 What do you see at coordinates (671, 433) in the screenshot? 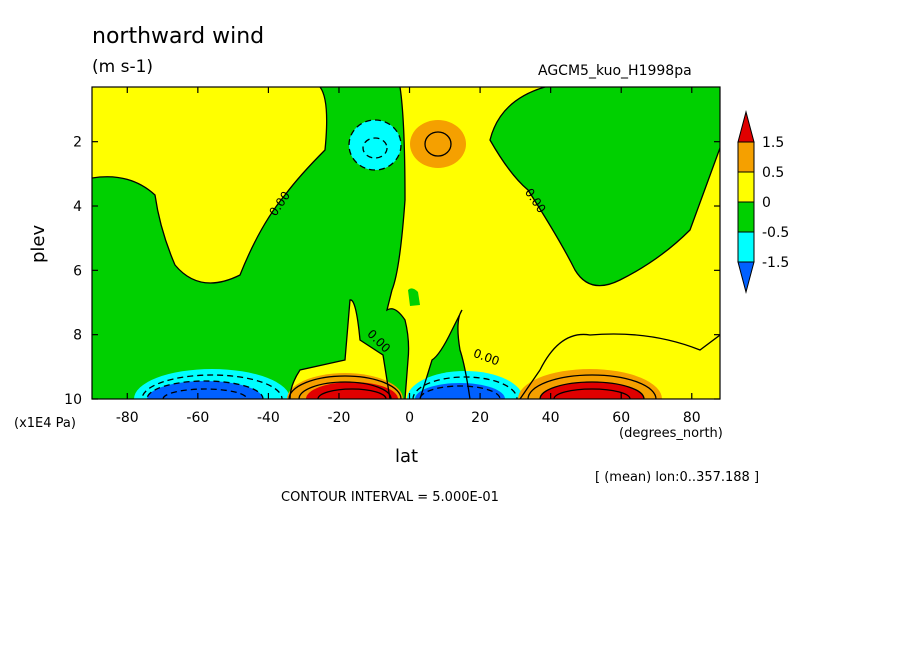
I see `x-units-label: (degrees_north)` at bounding box center [671, 433].